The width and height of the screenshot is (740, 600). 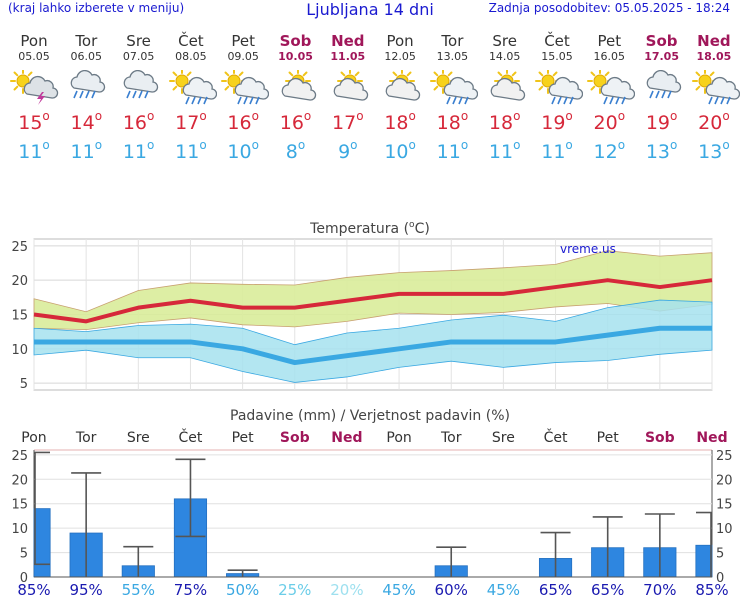 What do you see at coordinates (661, 56) in the screenshot?
I see `day-date: 17.05` at bounding box center [661, 56].